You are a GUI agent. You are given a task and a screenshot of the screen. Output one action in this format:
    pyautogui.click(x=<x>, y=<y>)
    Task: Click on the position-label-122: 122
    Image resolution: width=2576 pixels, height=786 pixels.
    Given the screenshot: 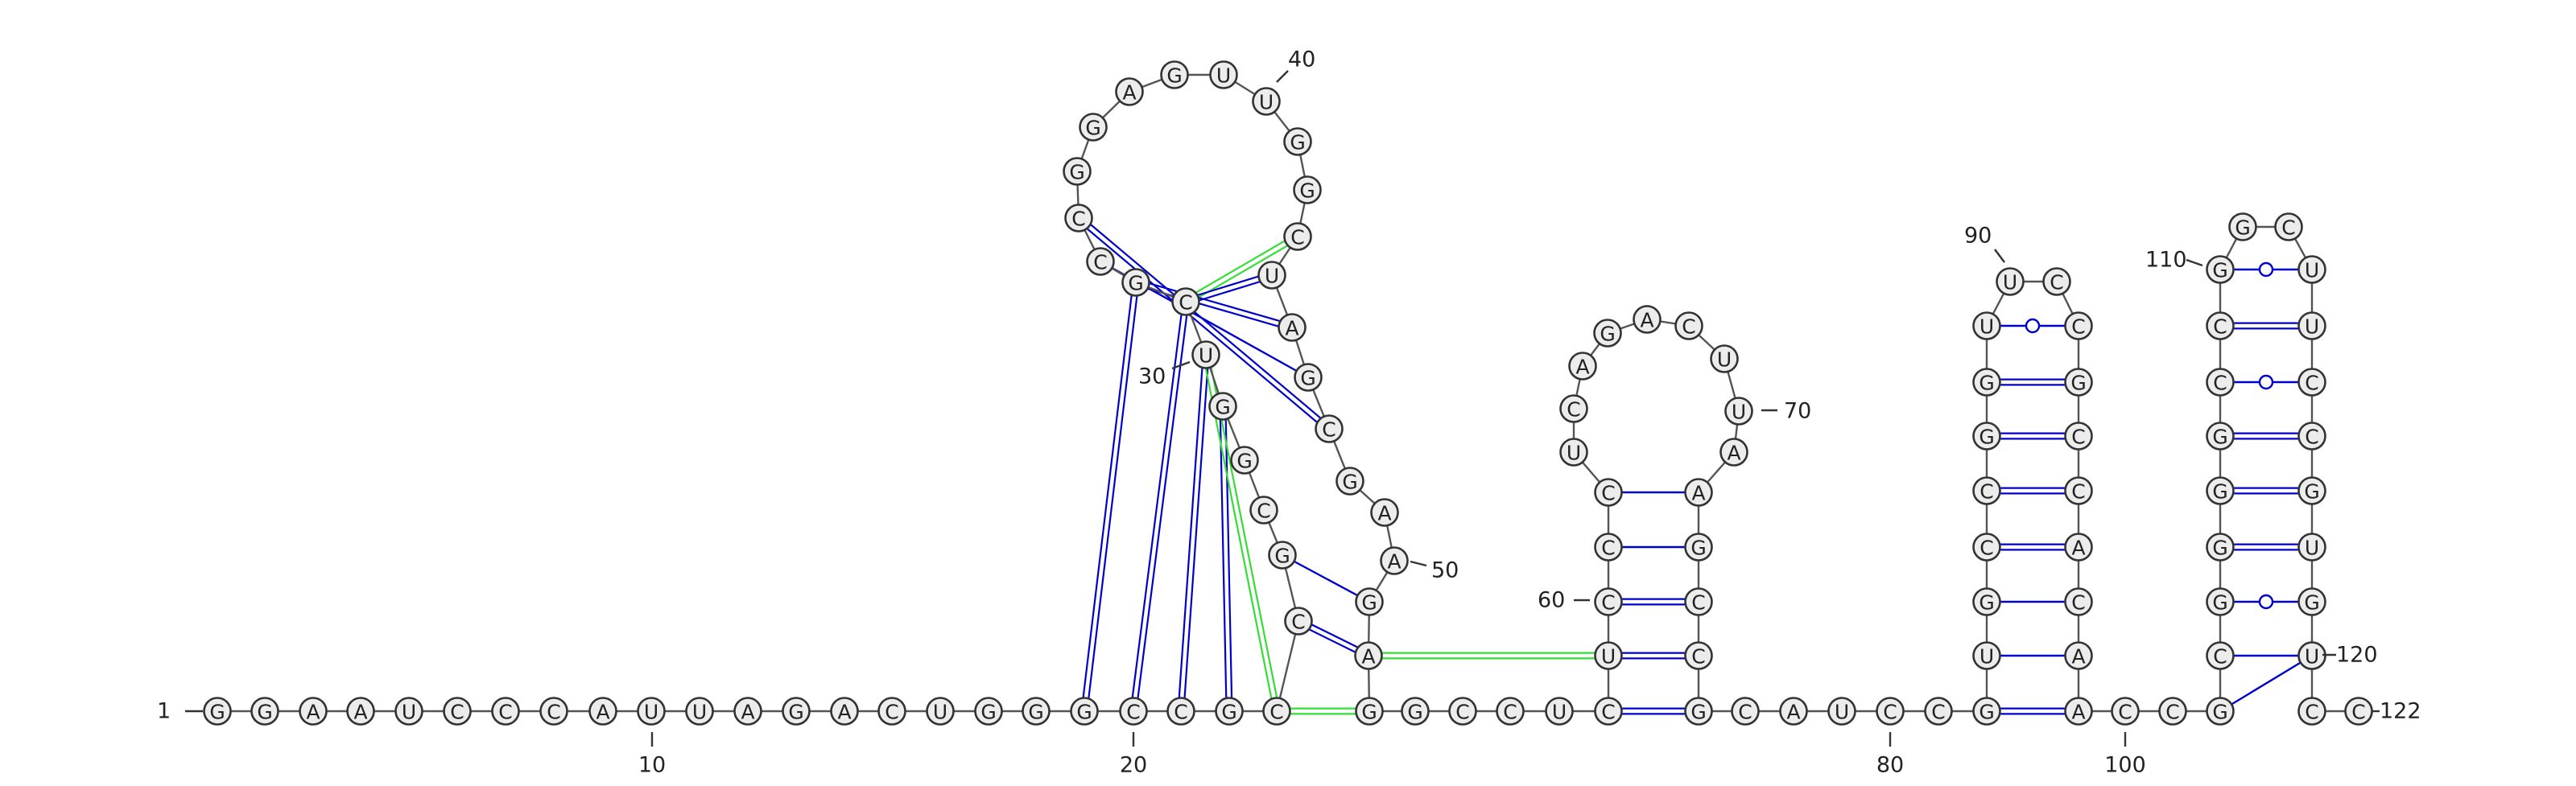 What is the action you would take?
    pyautogui.click(x=2400, y=711)
    